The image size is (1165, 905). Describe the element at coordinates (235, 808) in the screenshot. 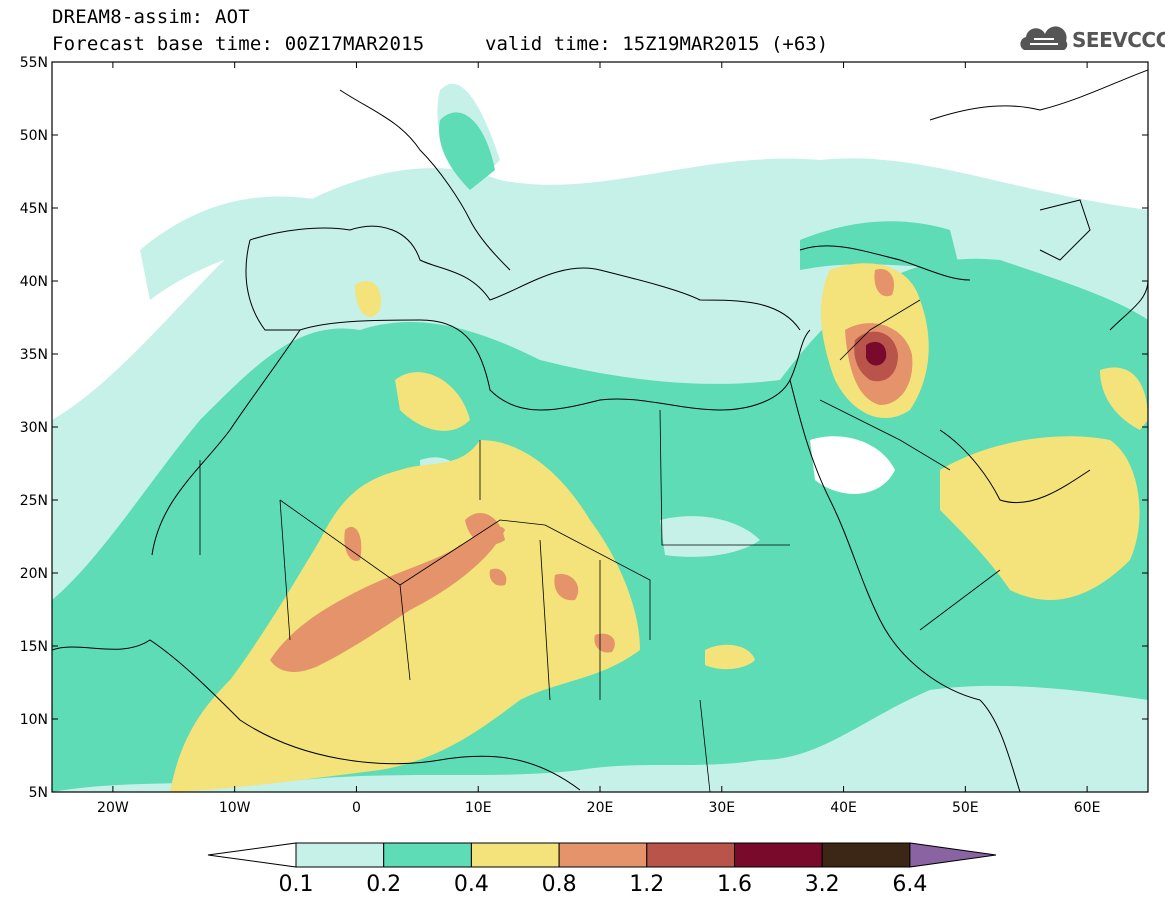

I see `lon-label: 10W` at that location.